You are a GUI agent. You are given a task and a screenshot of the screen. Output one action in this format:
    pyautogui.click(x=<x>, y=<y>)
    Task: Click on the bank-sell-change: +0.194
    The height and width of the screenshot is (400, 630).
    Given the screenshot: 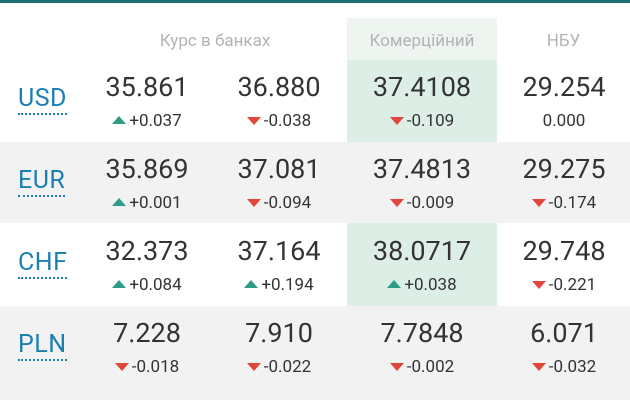 What is the action you would take?
    pyautogui.click(x=279, y=285)
    